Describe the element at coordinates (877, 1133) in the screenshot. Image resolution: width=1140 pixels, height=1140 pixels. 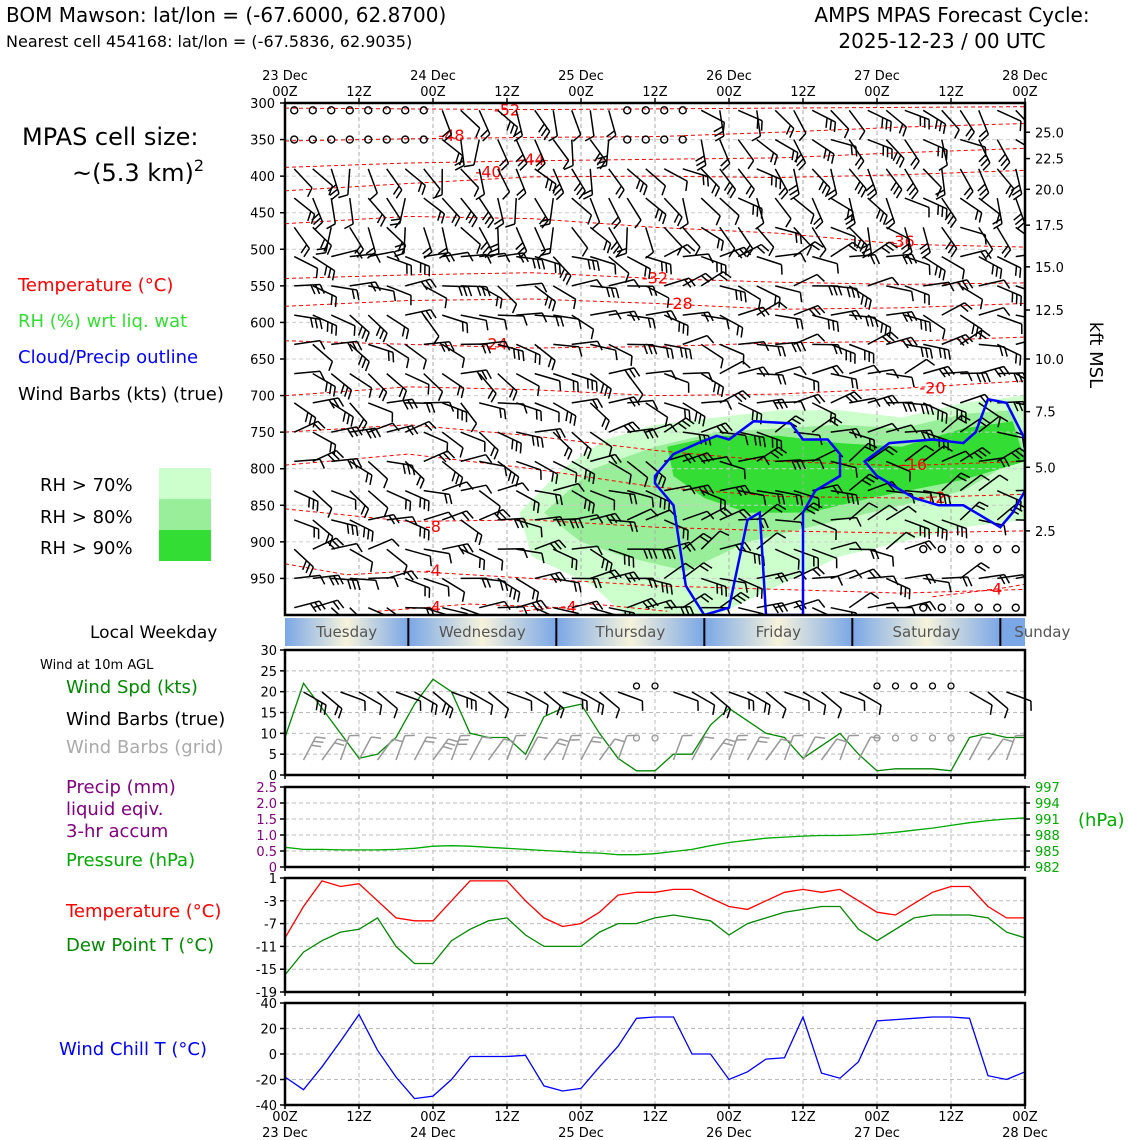
I see `bottom-date-label: 27 Dec` at that location.